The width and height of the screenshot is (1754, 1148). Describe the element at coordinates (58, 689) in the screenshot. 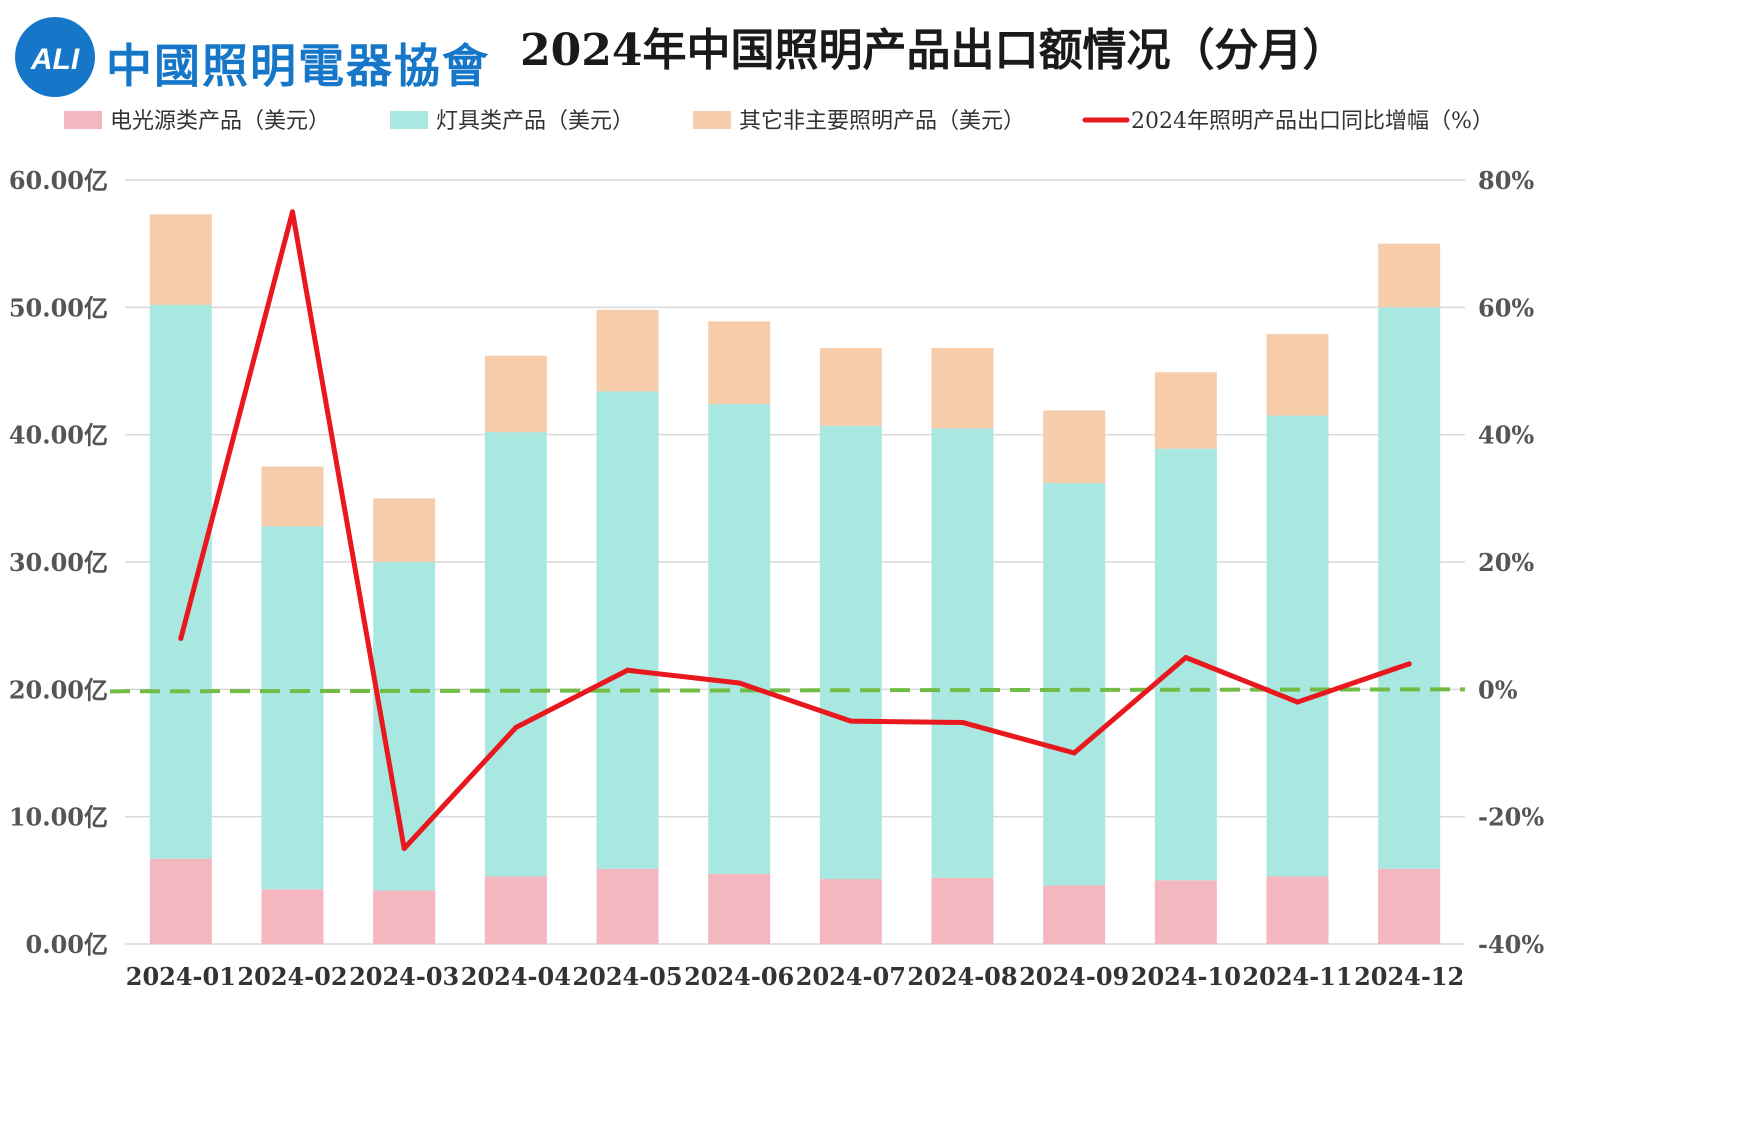

I see `left-axis-tick-label: 20.00亿` at that location.